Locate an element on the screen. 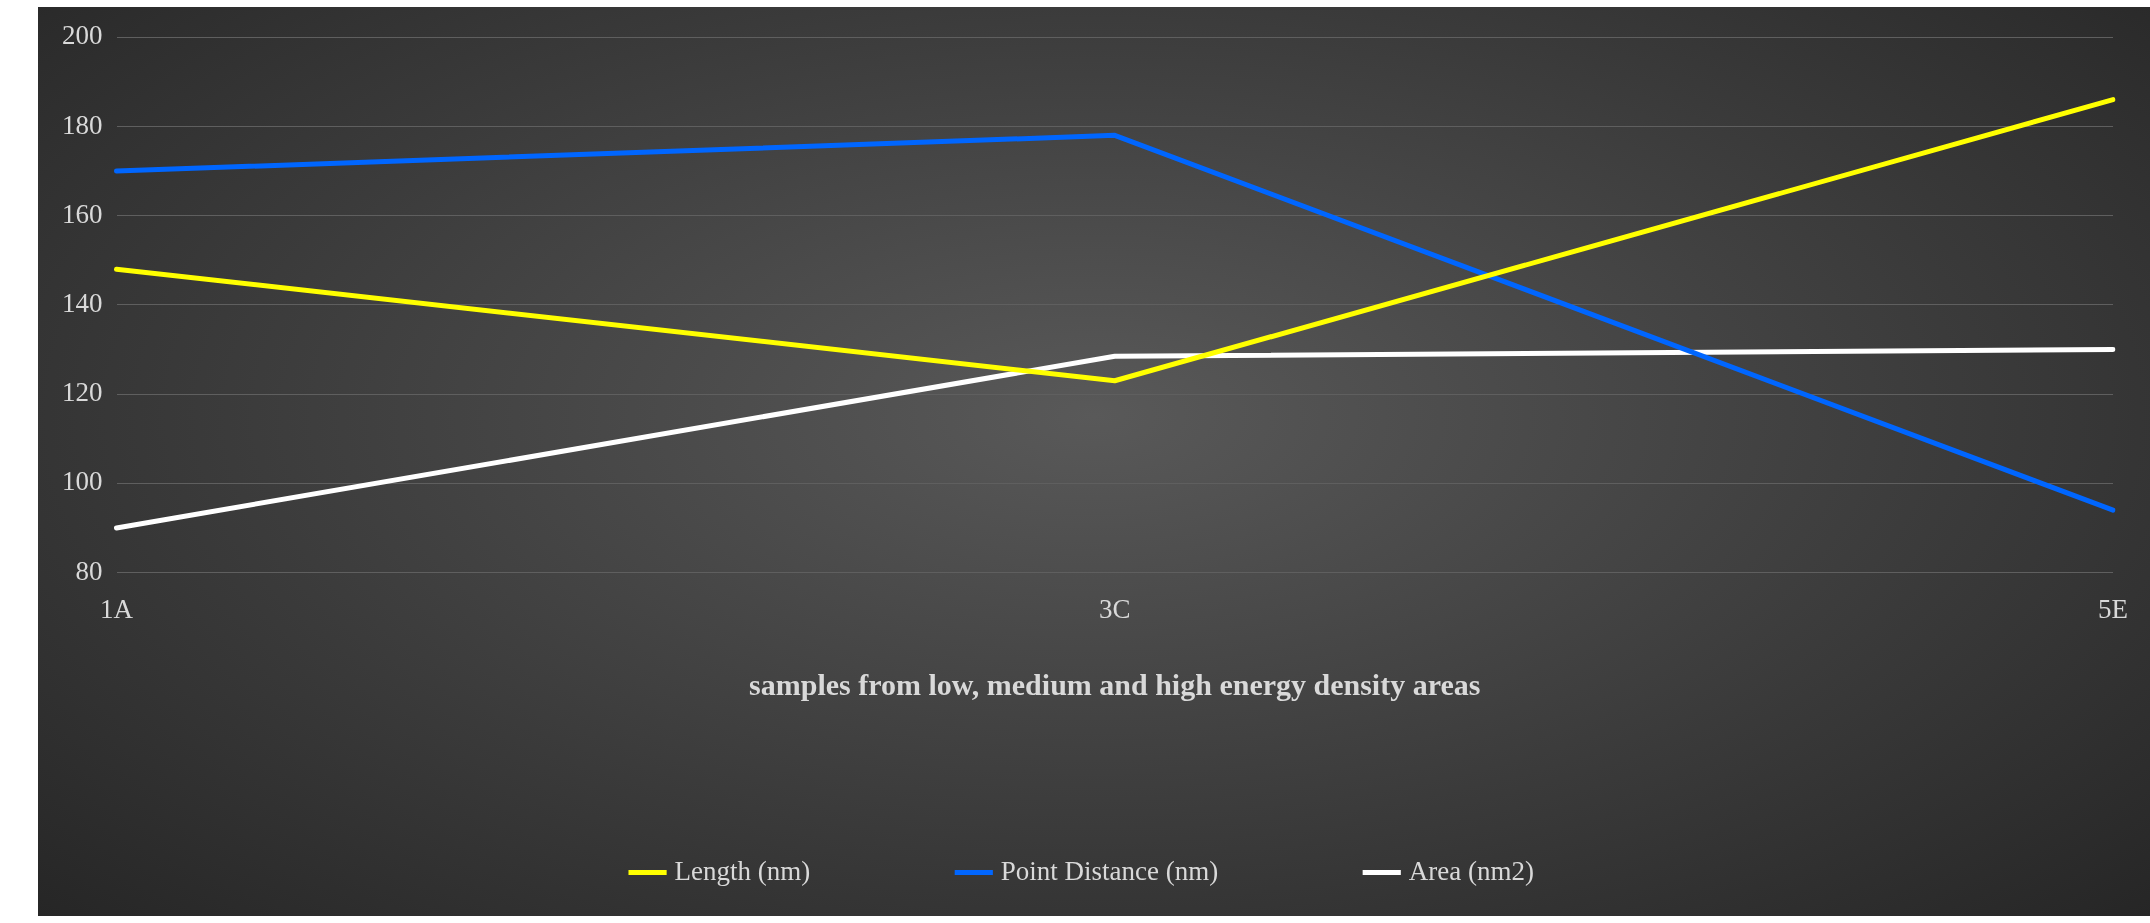 The width and height of the screenshot is (2150, 923). legend-label: Point Distance (nm) is located at coordinates (1109, 870).